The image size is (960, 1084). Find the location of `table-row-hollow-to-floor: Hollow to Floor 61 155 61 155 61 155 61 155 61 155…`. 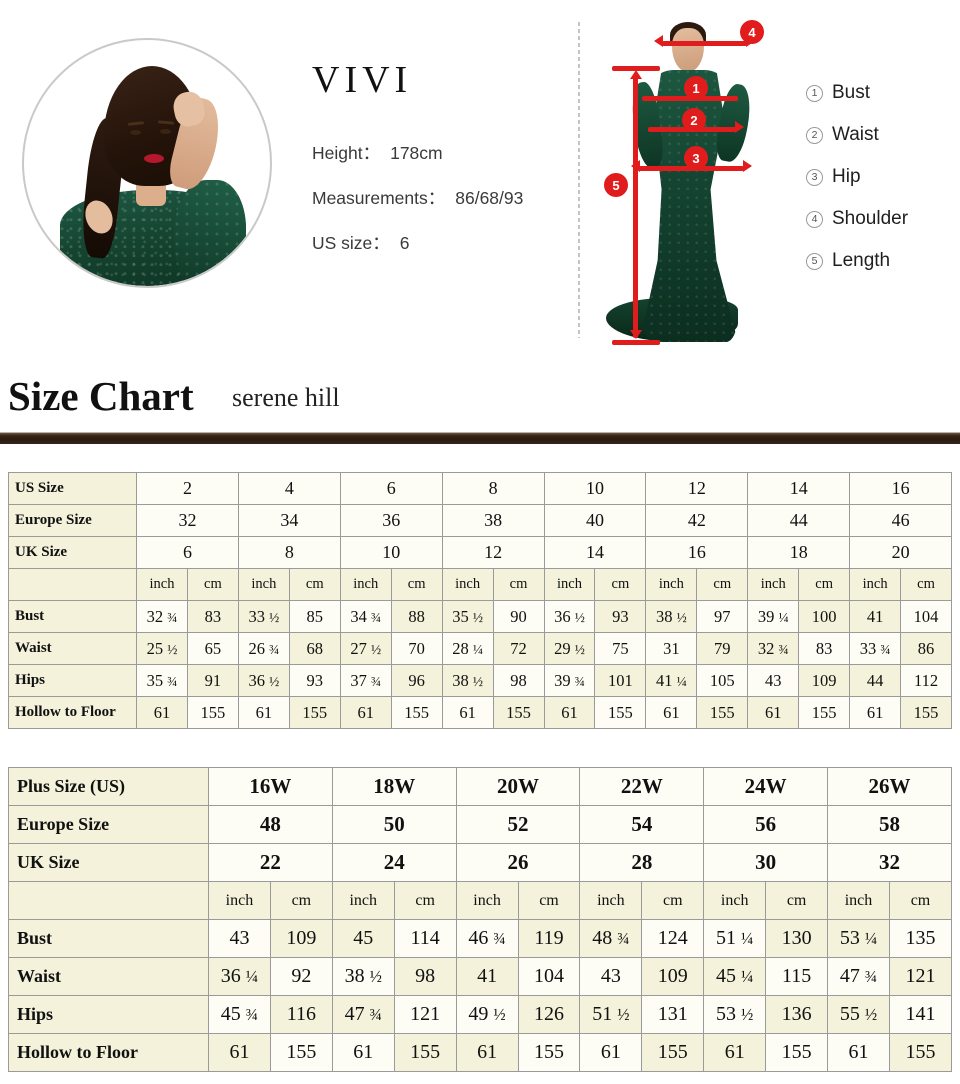

table-row-hollow-to-floor: Hollow to Floor 61 155 61 155 61 155 61 155 61 155… is located at coordinates (480, 1052).